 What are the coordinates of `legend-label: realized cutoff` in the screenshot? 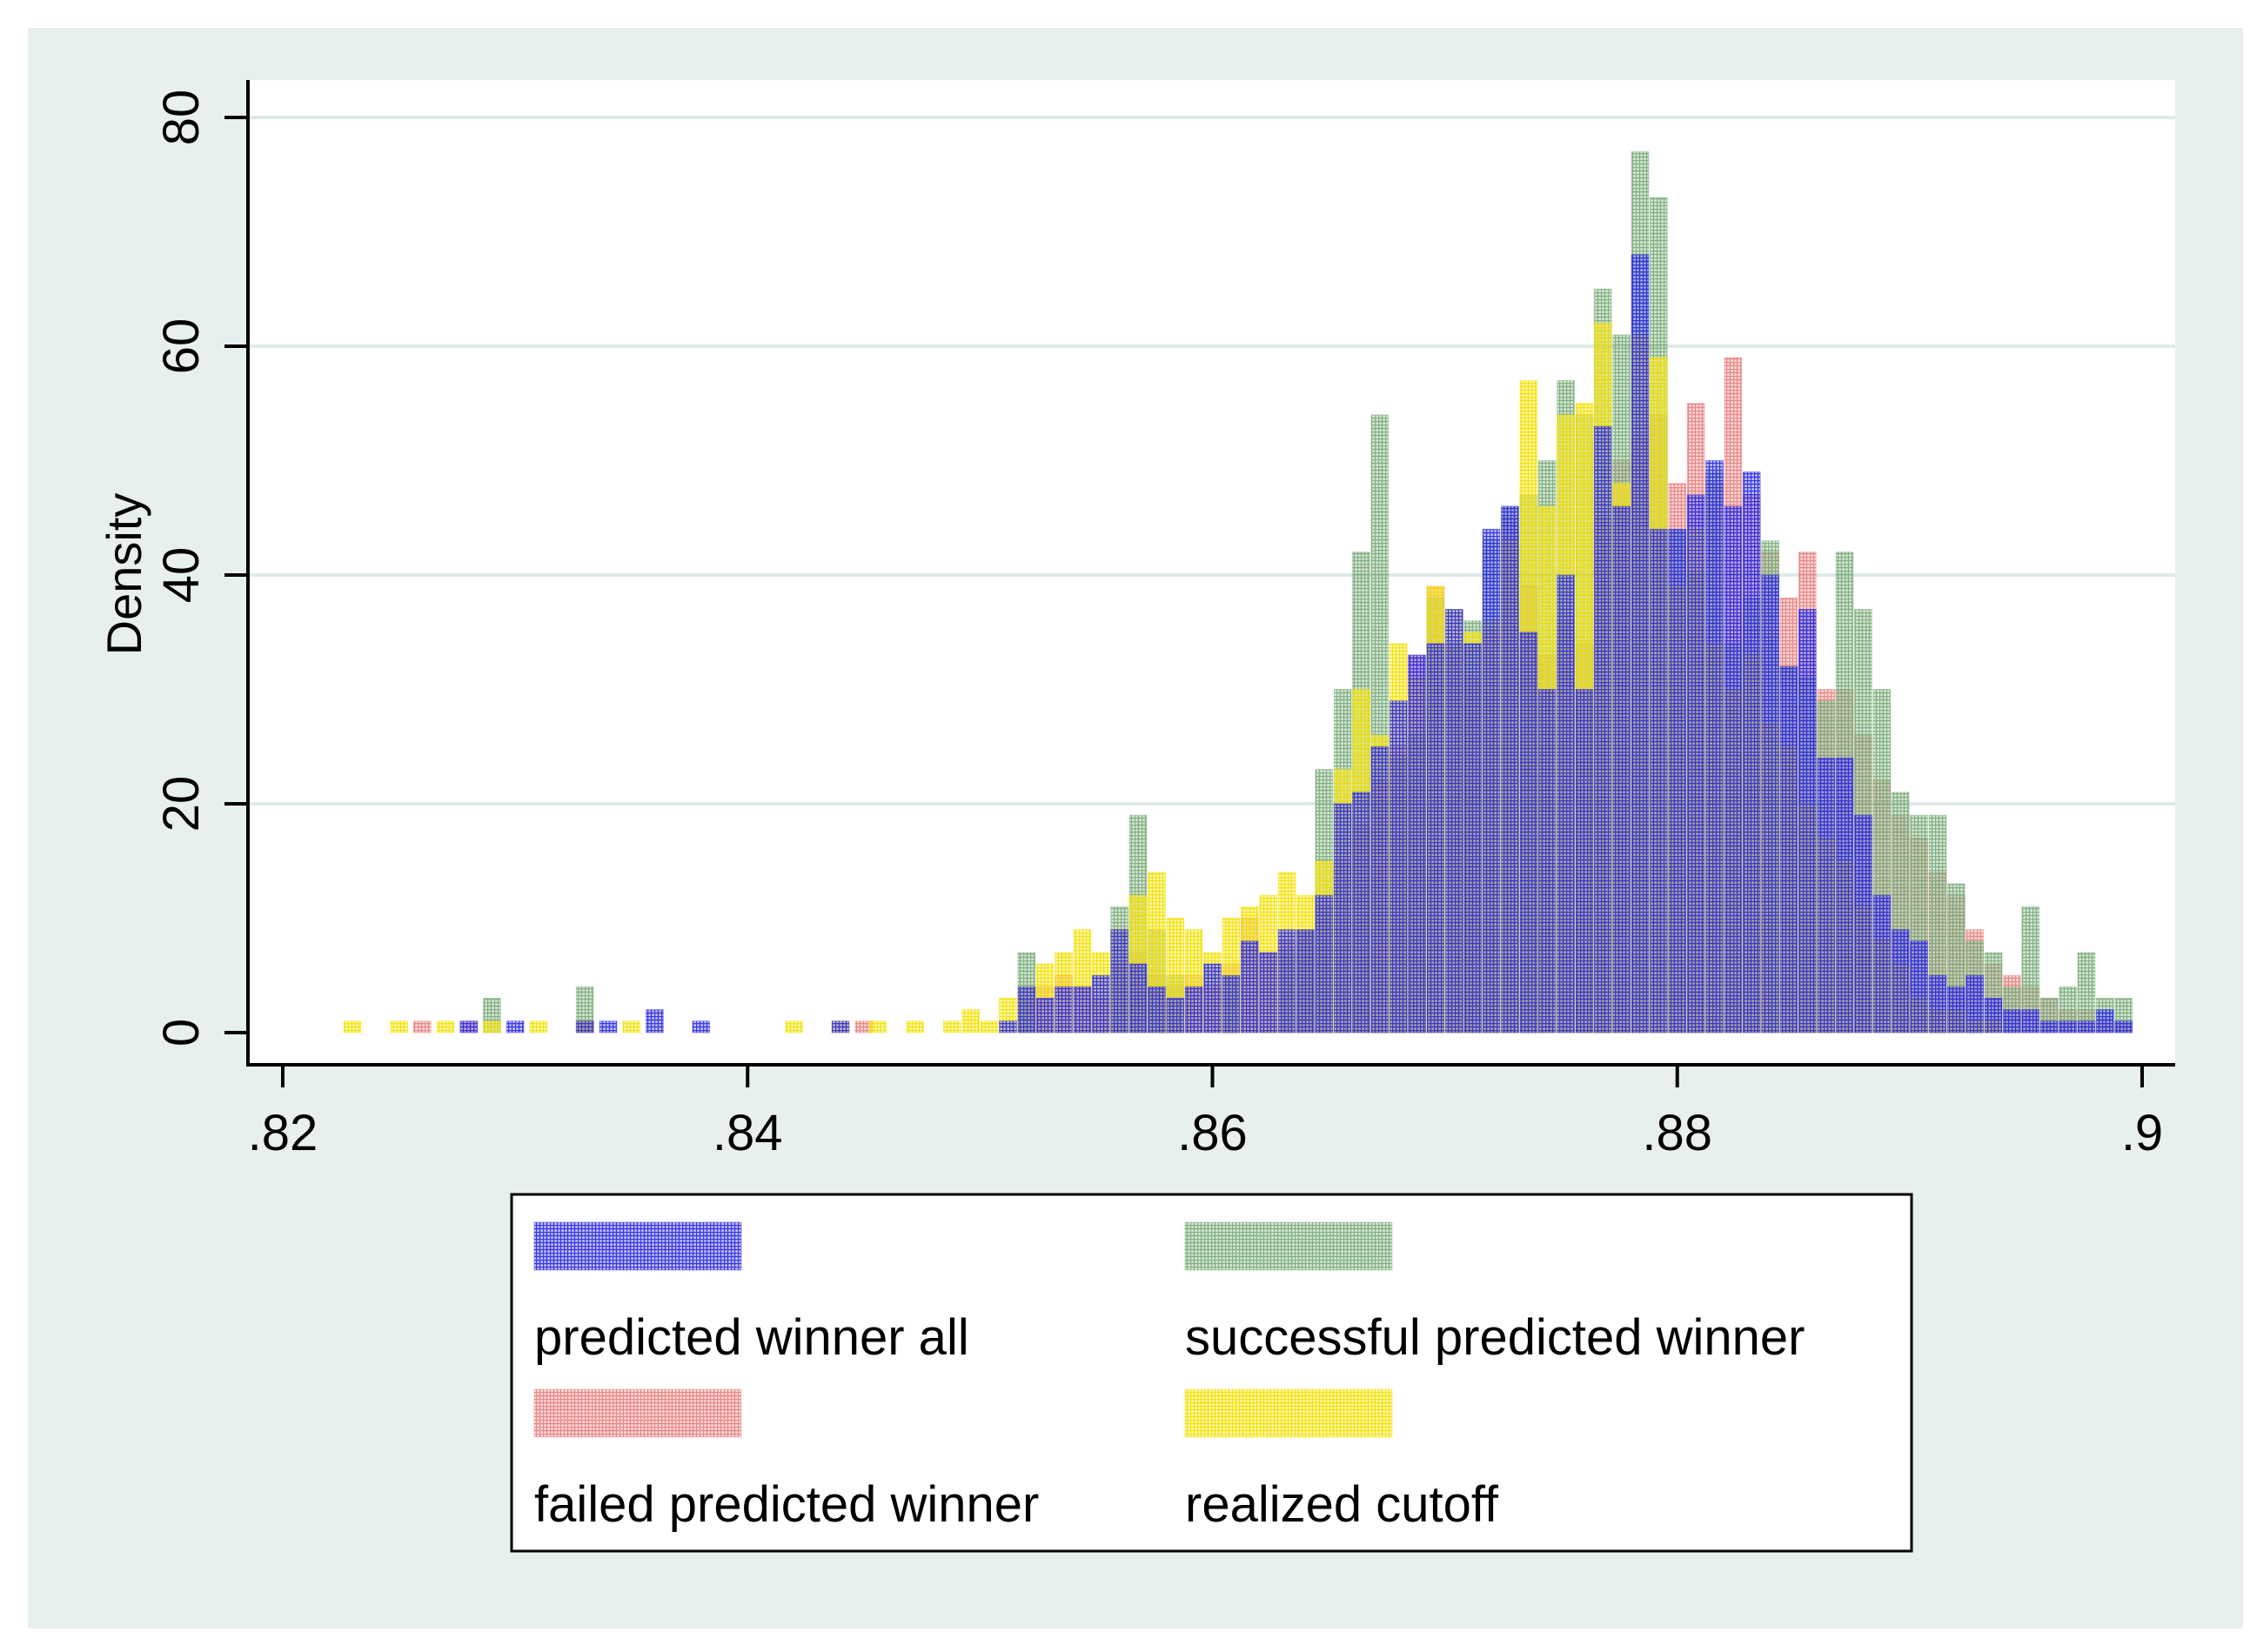 It's located at (1342, 1504).